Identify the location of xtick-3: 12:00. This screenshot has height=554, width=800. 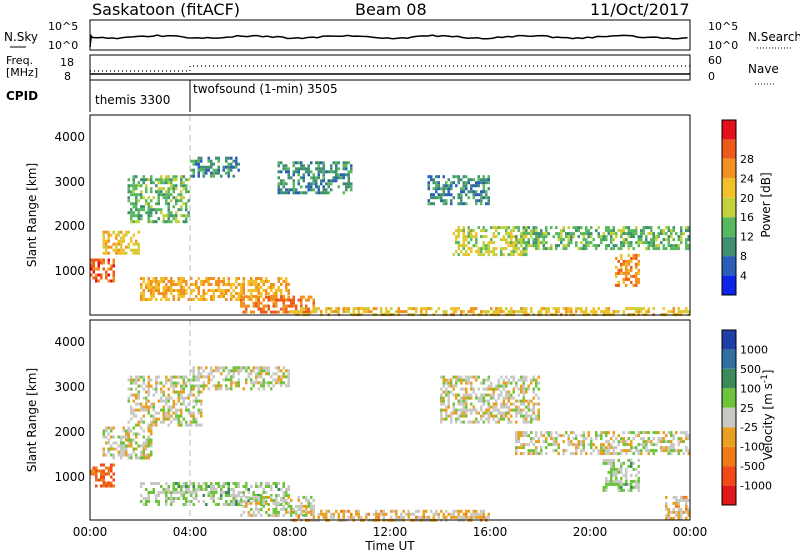
(390, 532).